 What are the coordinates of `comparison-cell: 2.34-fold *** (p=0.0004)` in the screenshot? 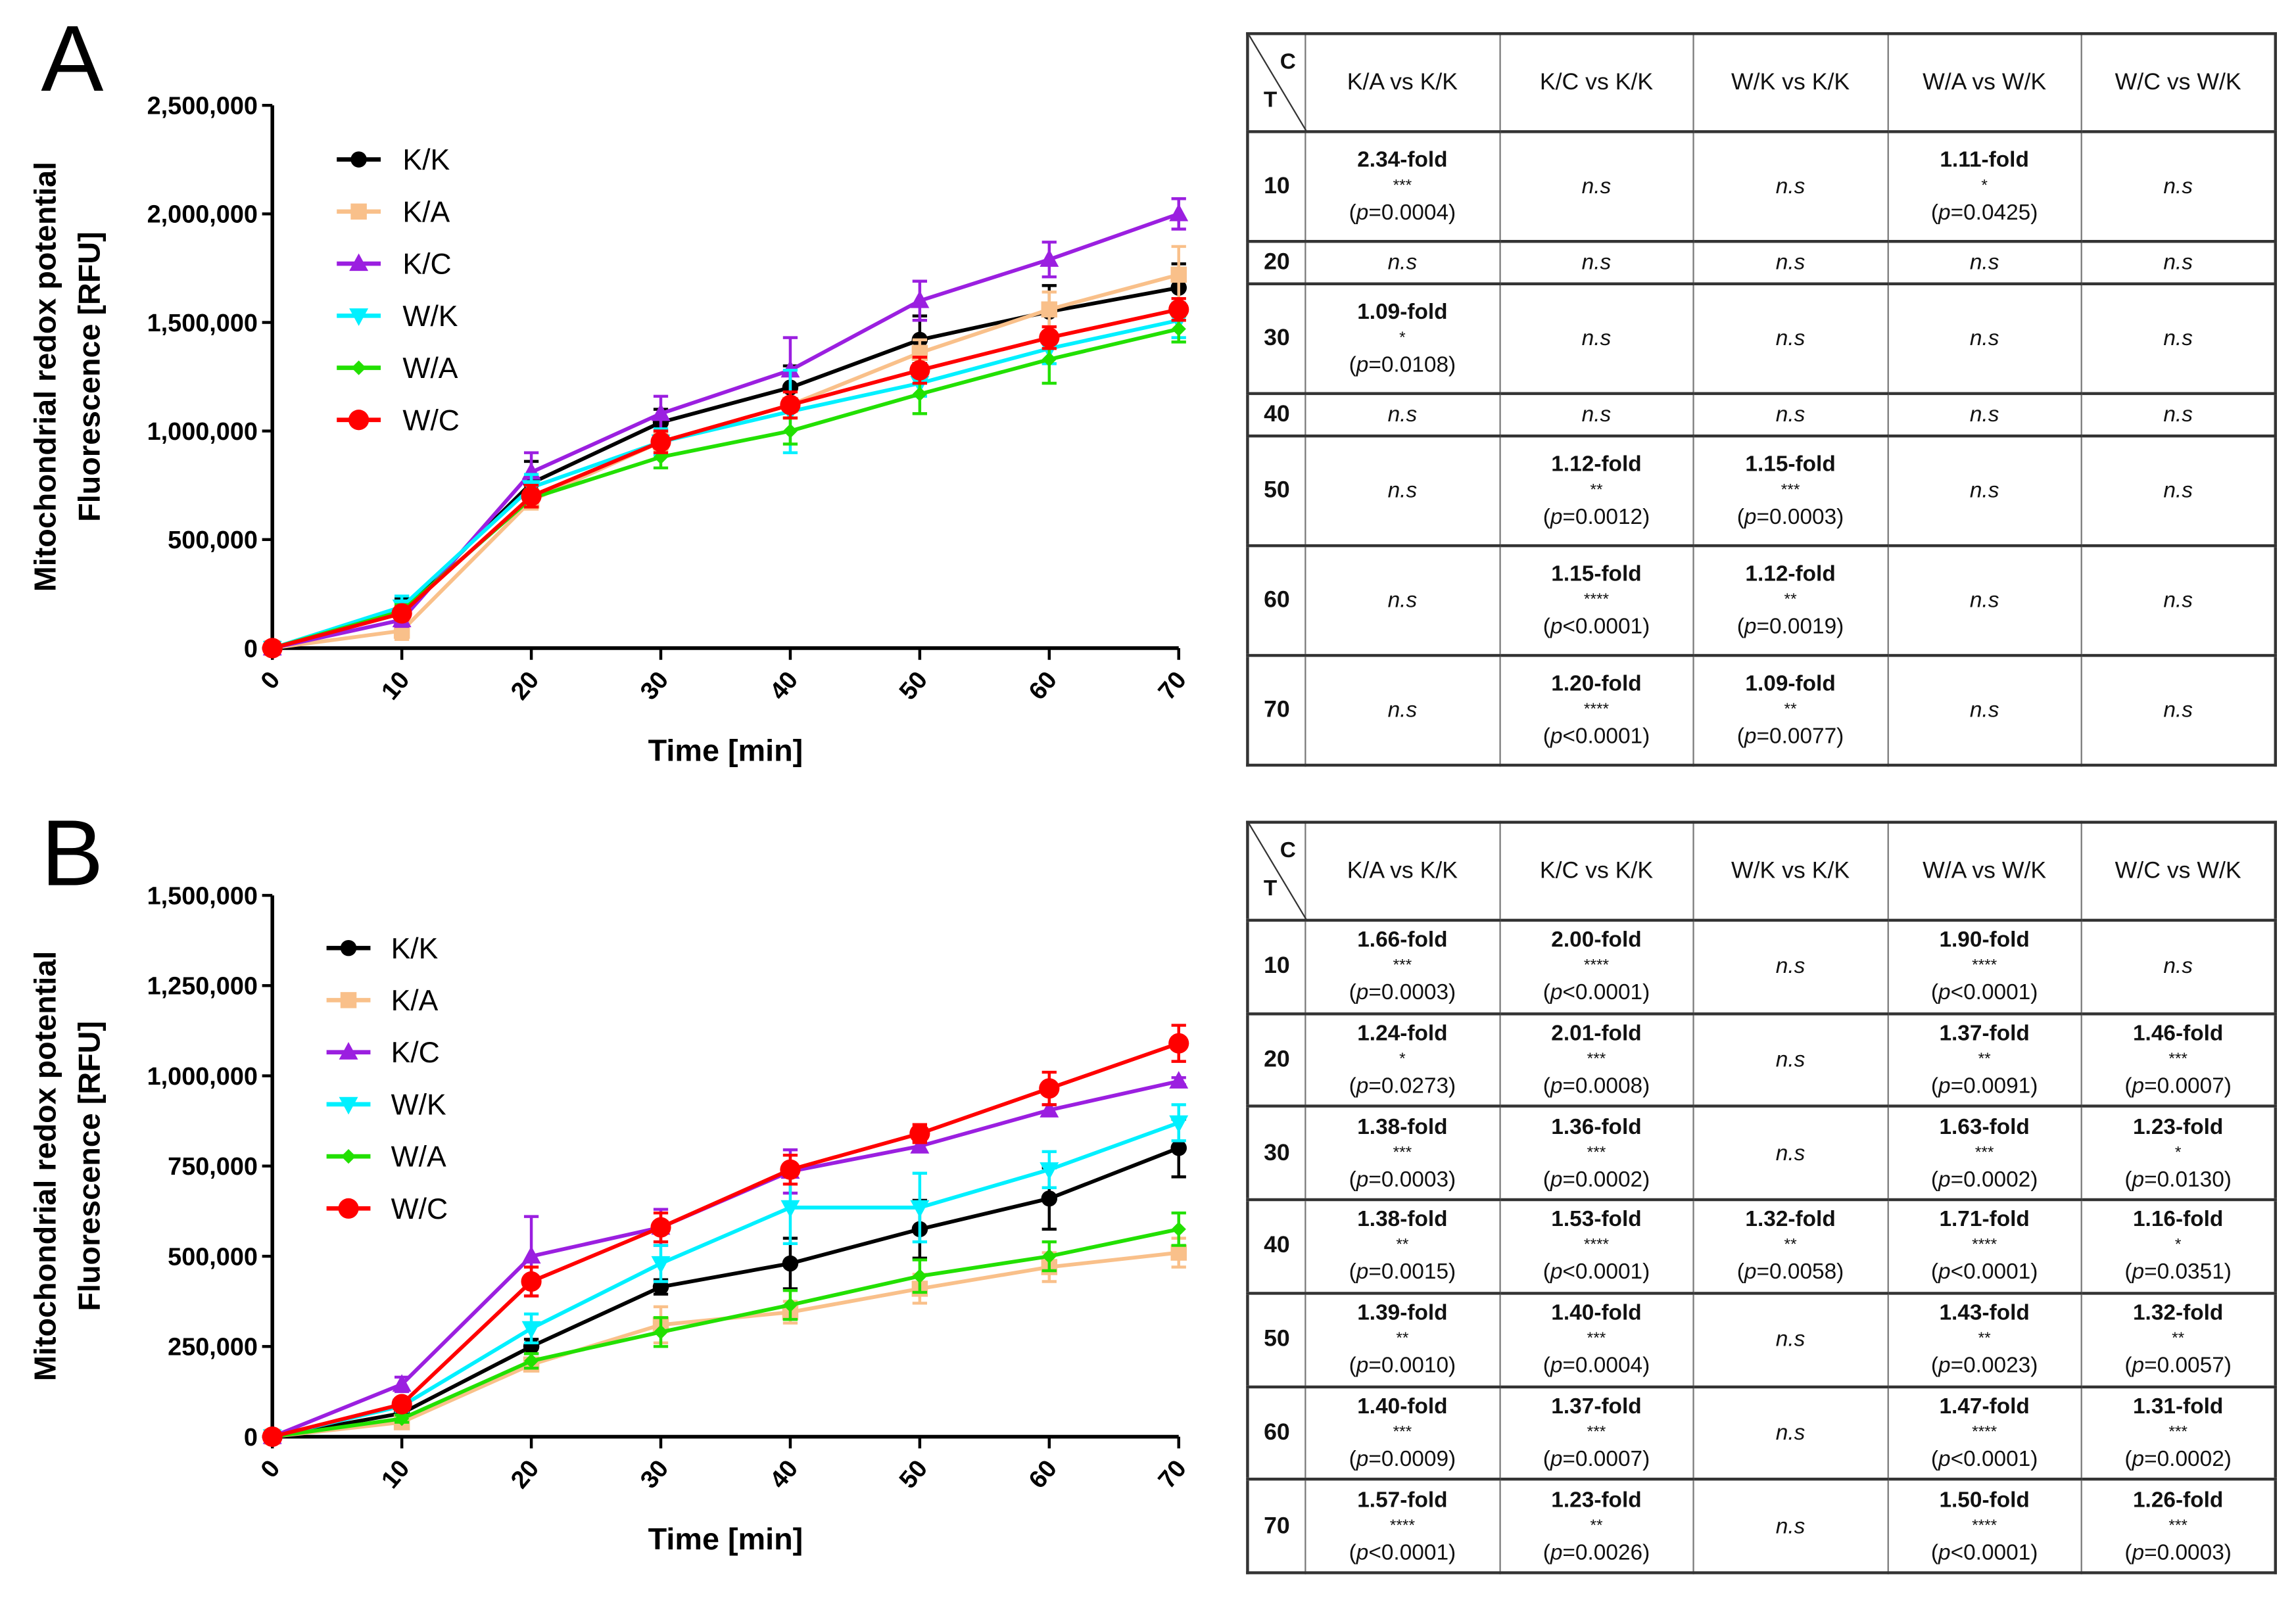 It's located at (1402, 186).